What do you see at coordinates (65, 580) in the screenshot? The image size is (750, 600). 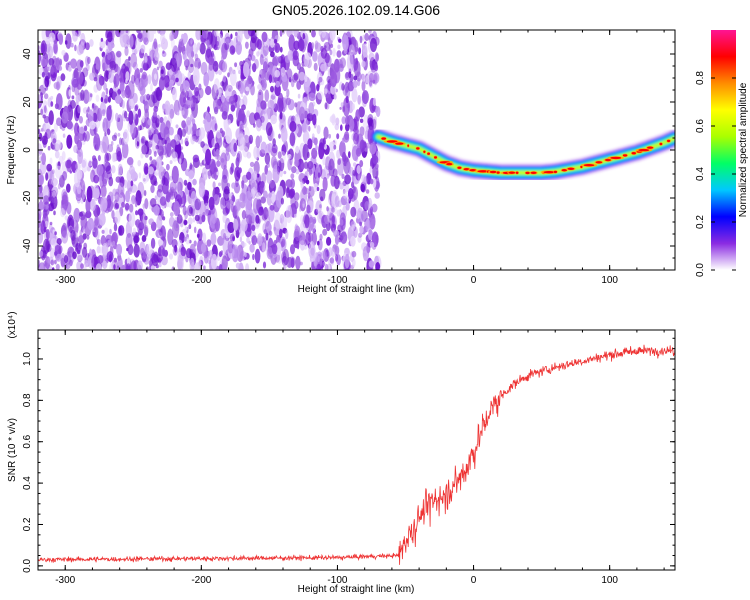 I see `snr-x-tick-label: -300` at bounding box center [65, 580].